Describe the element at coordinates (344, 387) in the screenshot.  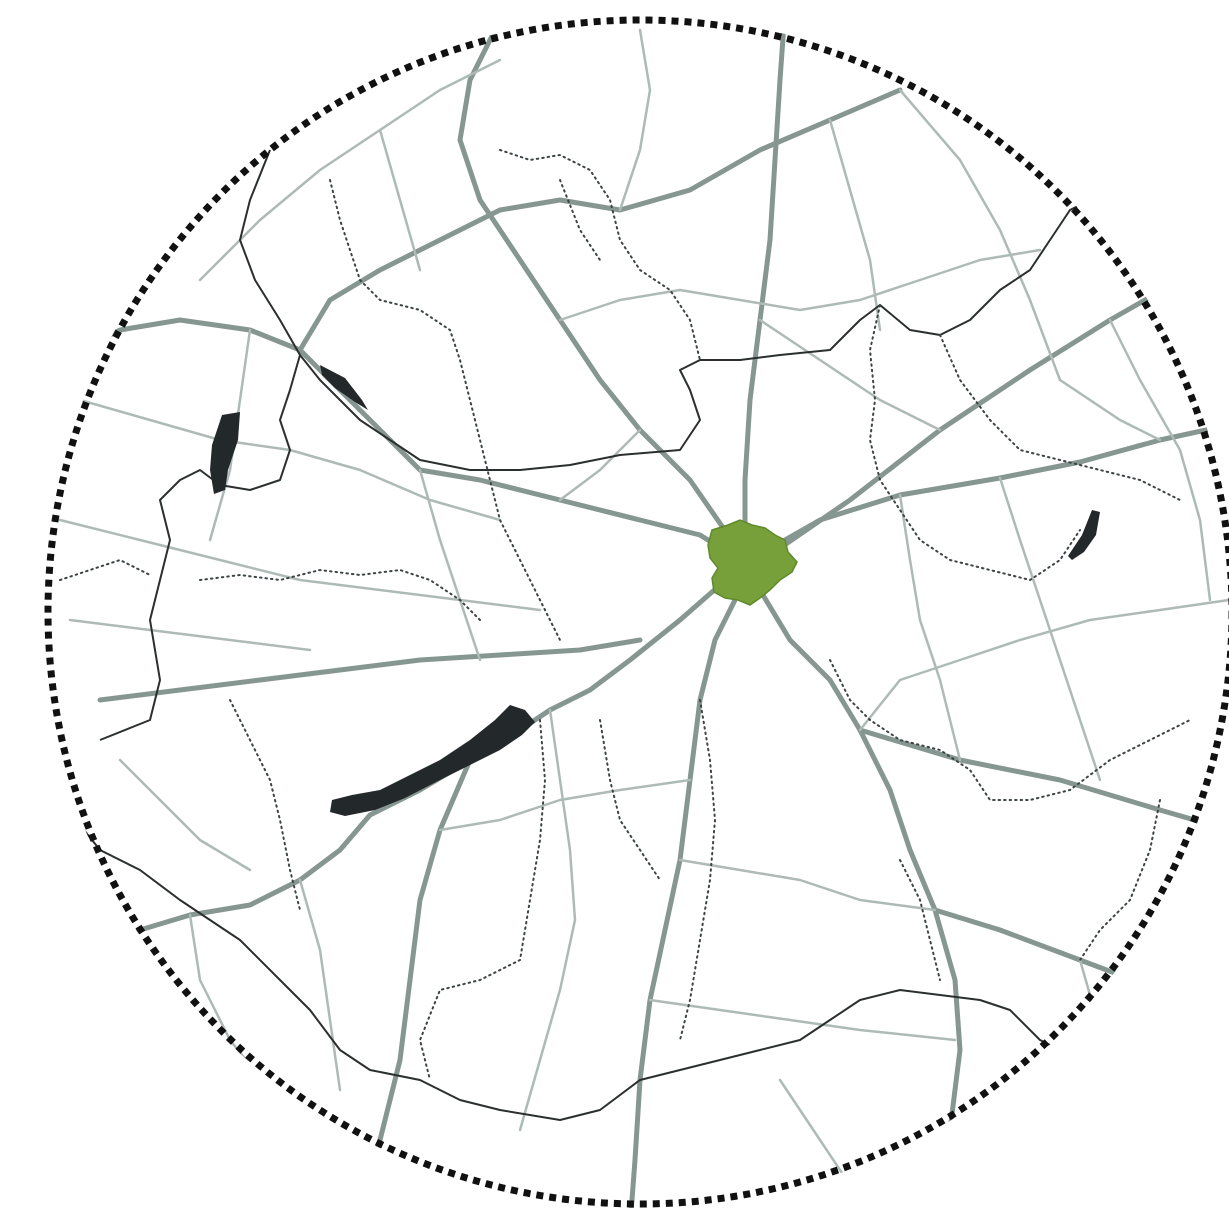
I see `small-lake-northwest` at that location.